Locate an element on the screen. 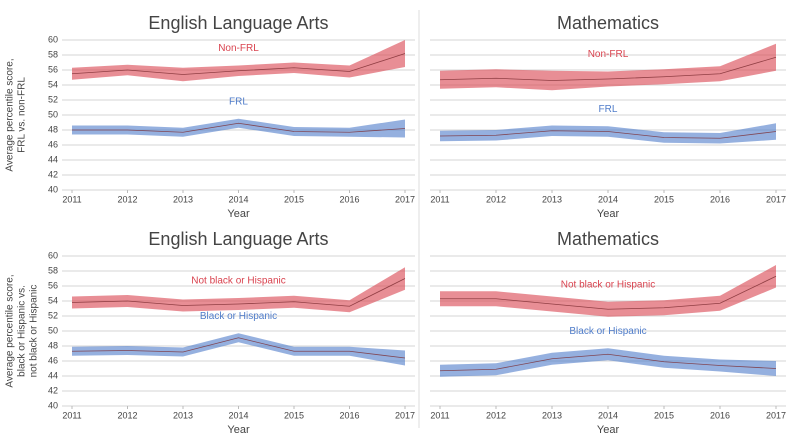 Image resolution: width=800 pixels, height=443 pixels. y-axis-label: black or Hispanic vs. is located at coordinates (22, 331).